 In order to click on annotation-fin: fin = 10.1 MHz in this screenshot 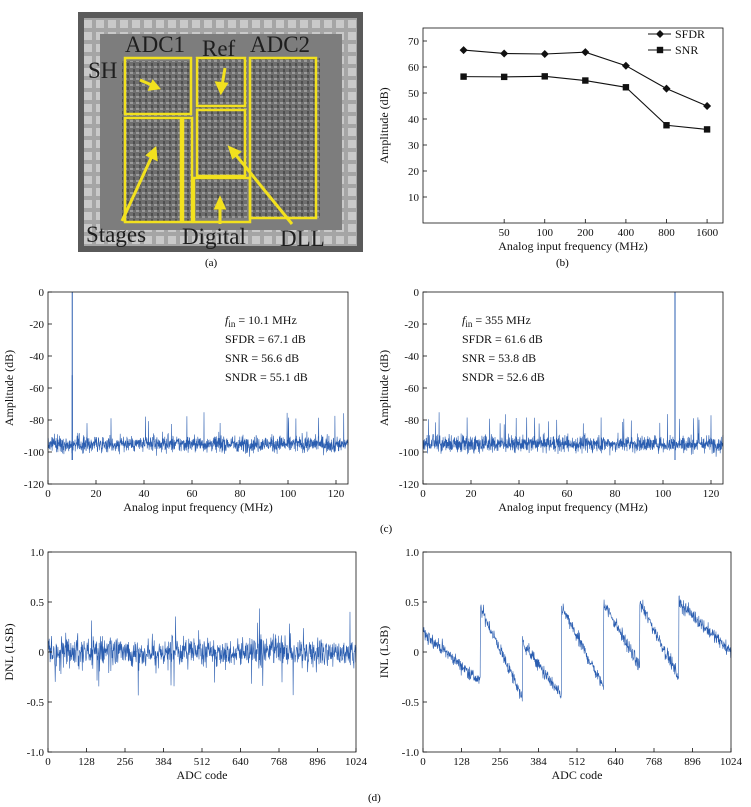, I will do `click(261, 321)`.